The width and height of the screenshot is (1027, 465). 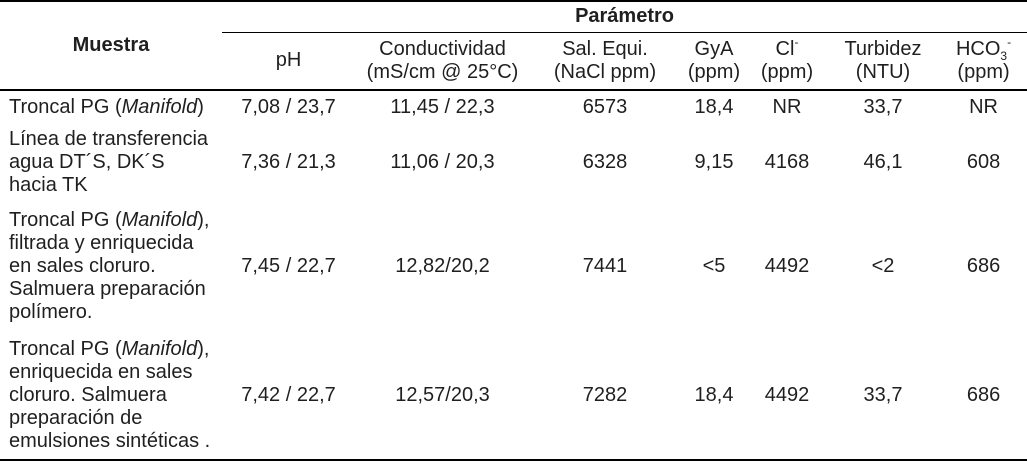 What do you see at coordinates (288, 266) in the screenshot?
I see `ph-value-cell: 7,45 / 22,7` at bounding box center [288, 266].